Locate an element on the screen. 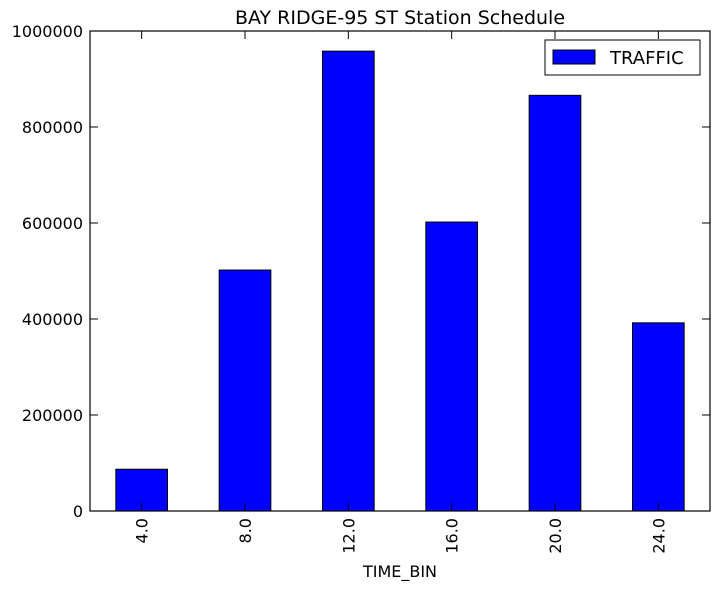 This screenshot has height=593, width=719. y-tick-label: 600000 is located at coordinates (52, 223).